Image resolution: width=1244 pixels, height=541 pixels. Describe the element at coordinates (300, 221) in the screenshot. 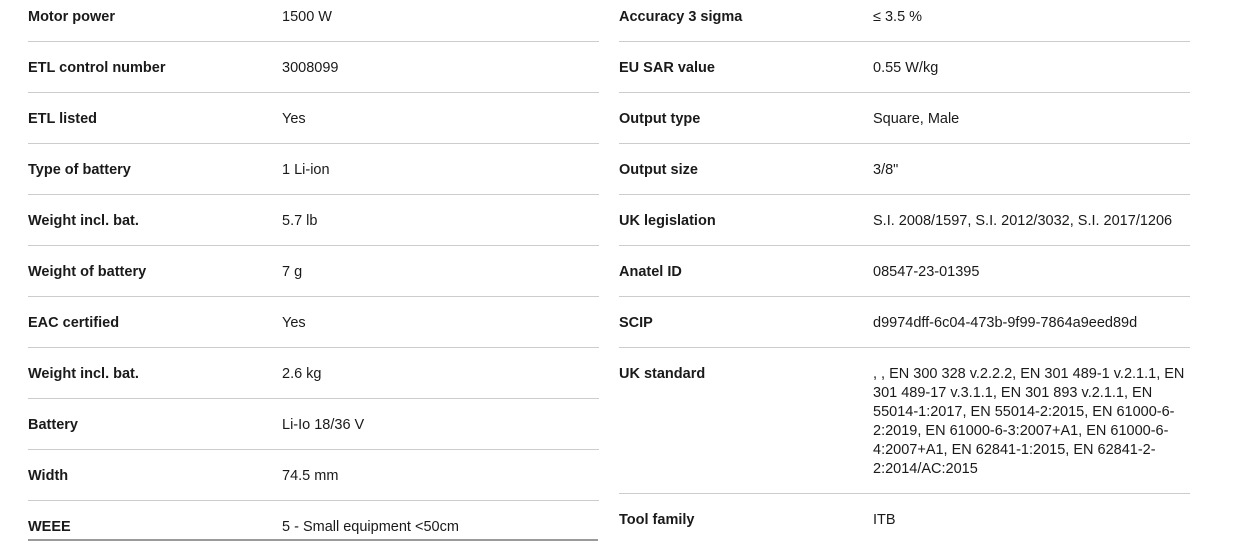

I see `spec-value: 5.7 lb` at that location.